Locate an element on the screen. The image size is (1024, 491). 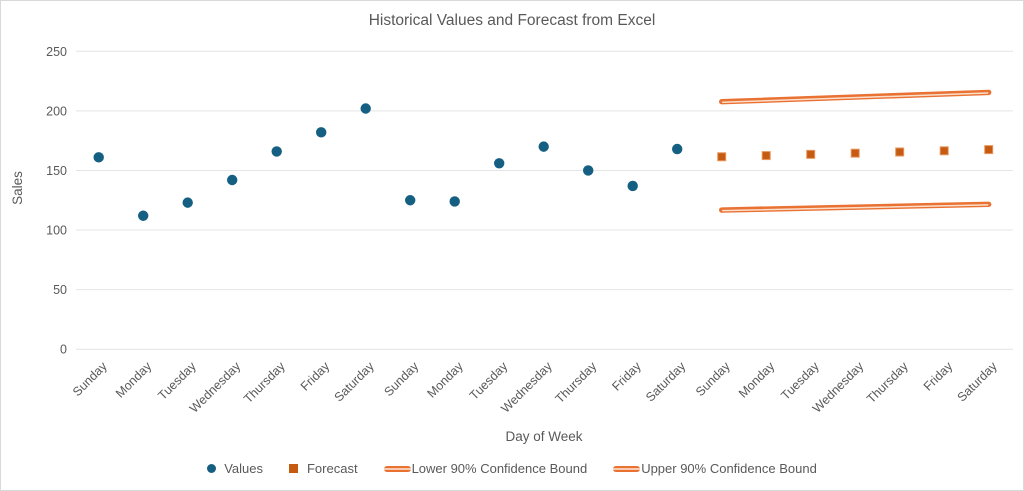
circle-marker-icon is located at coordinates (212, 468).